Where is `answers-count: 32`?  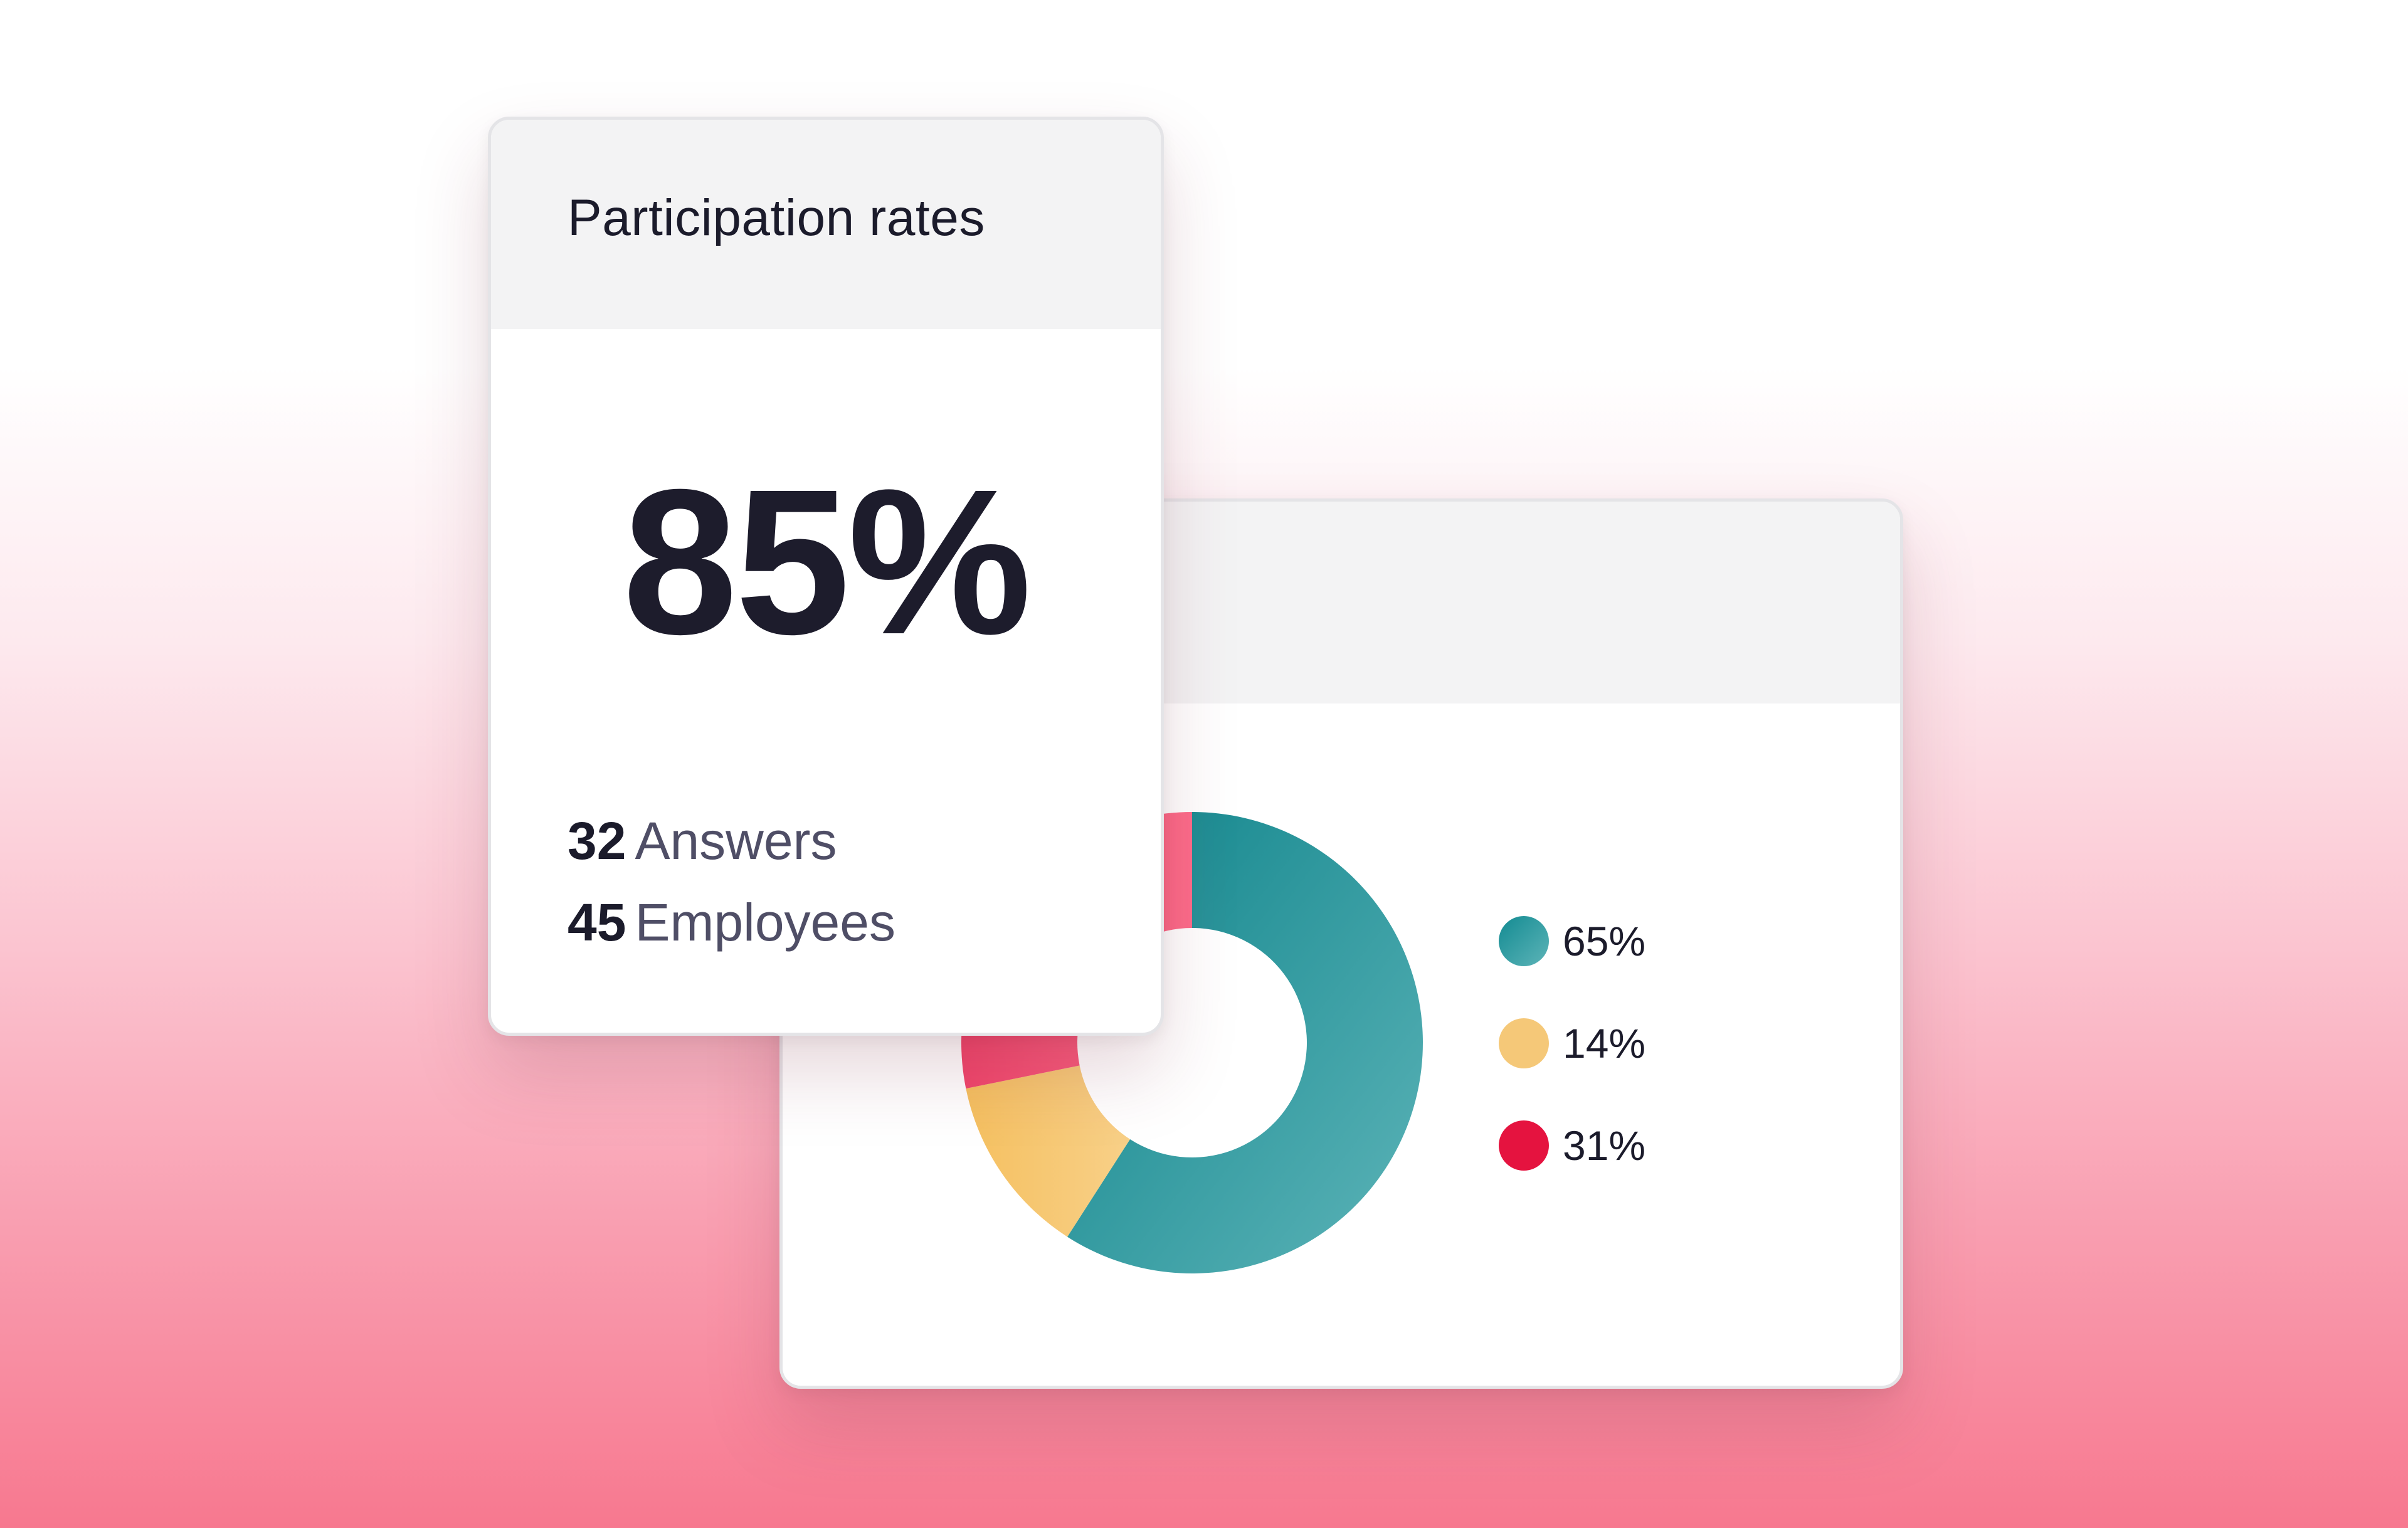 answers-count: 32 is located at coordinates (597, 840).